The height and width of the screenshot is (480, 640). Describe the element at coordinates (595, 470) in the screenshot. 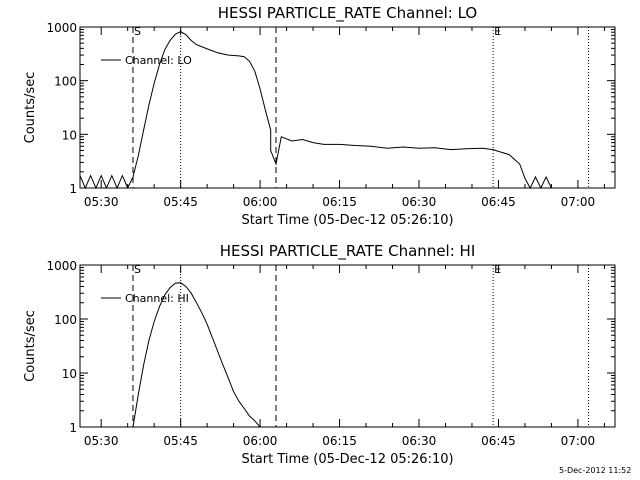

I see `footer-timestamp: 5-Dec-2012 11:52` at that location.